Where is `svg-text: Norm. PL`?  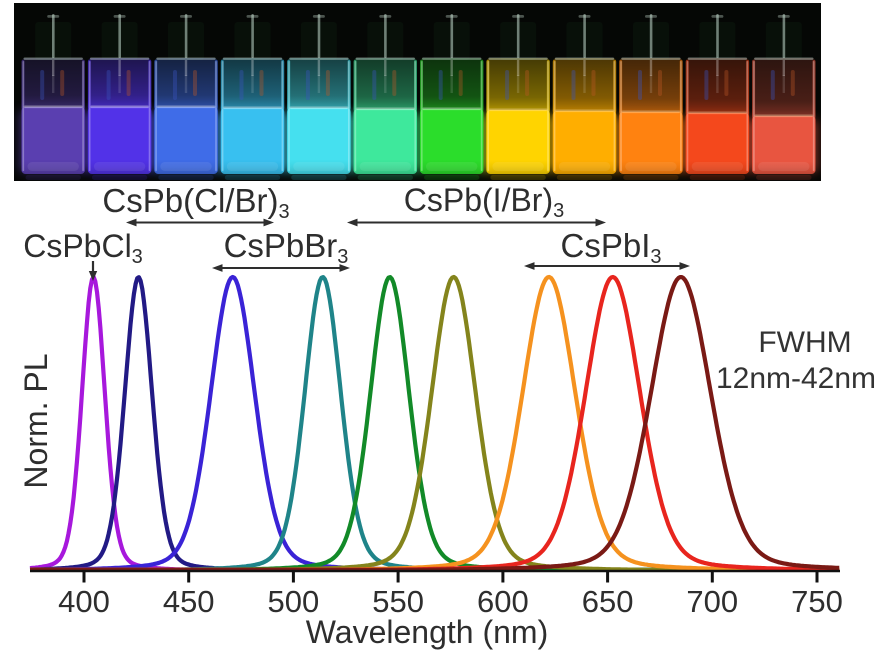 svg-text: Norm. PL is located at coordinates (36, 420).